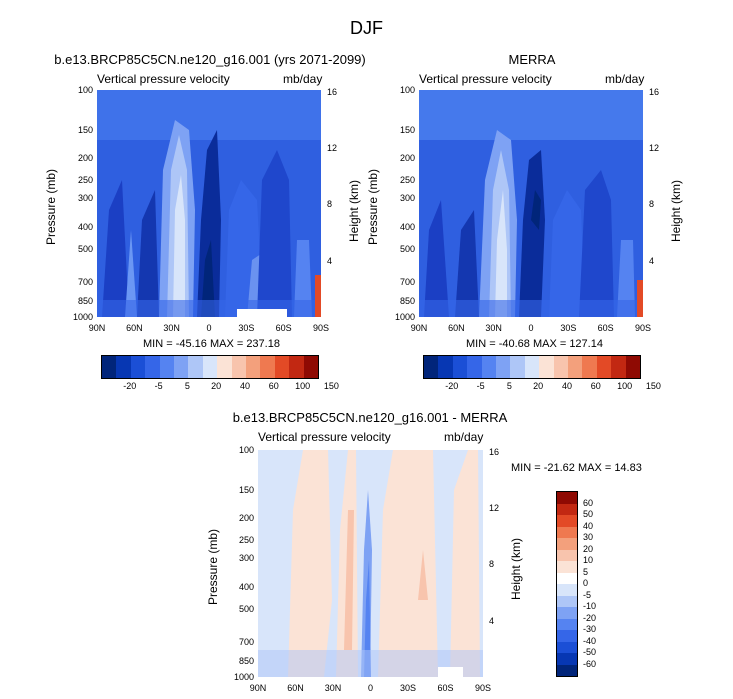  What do you see at coordinates (407, 281) in the screenshot?
I see `obs-pressure-tick-7: 700` at bounding box center [407, 281].